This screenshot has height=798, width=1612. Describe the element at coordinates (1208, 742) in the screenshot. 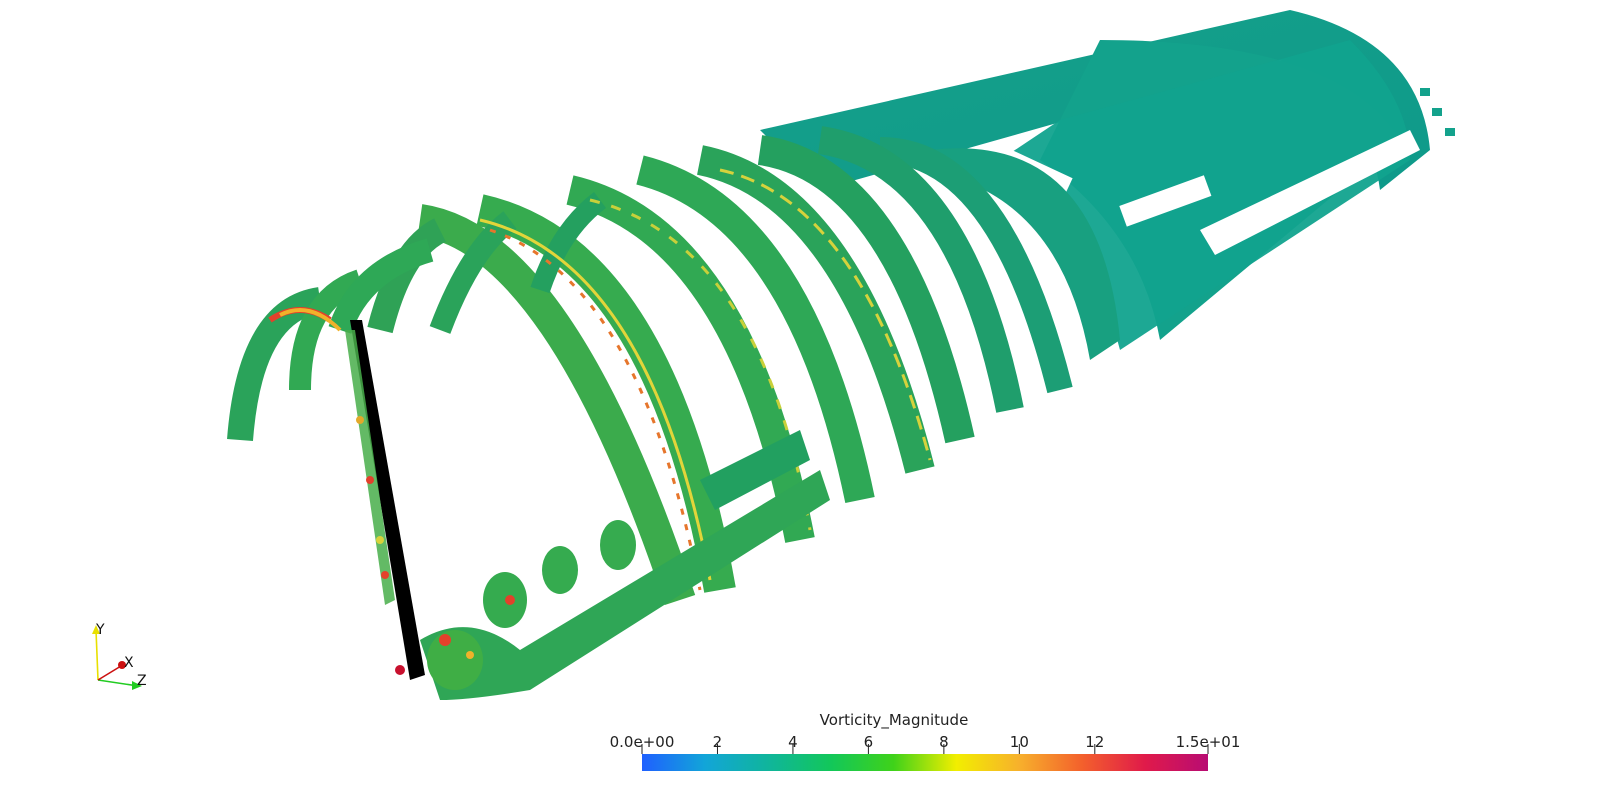

I see `colorbar-tick-label: 1.5e+01` at that location.